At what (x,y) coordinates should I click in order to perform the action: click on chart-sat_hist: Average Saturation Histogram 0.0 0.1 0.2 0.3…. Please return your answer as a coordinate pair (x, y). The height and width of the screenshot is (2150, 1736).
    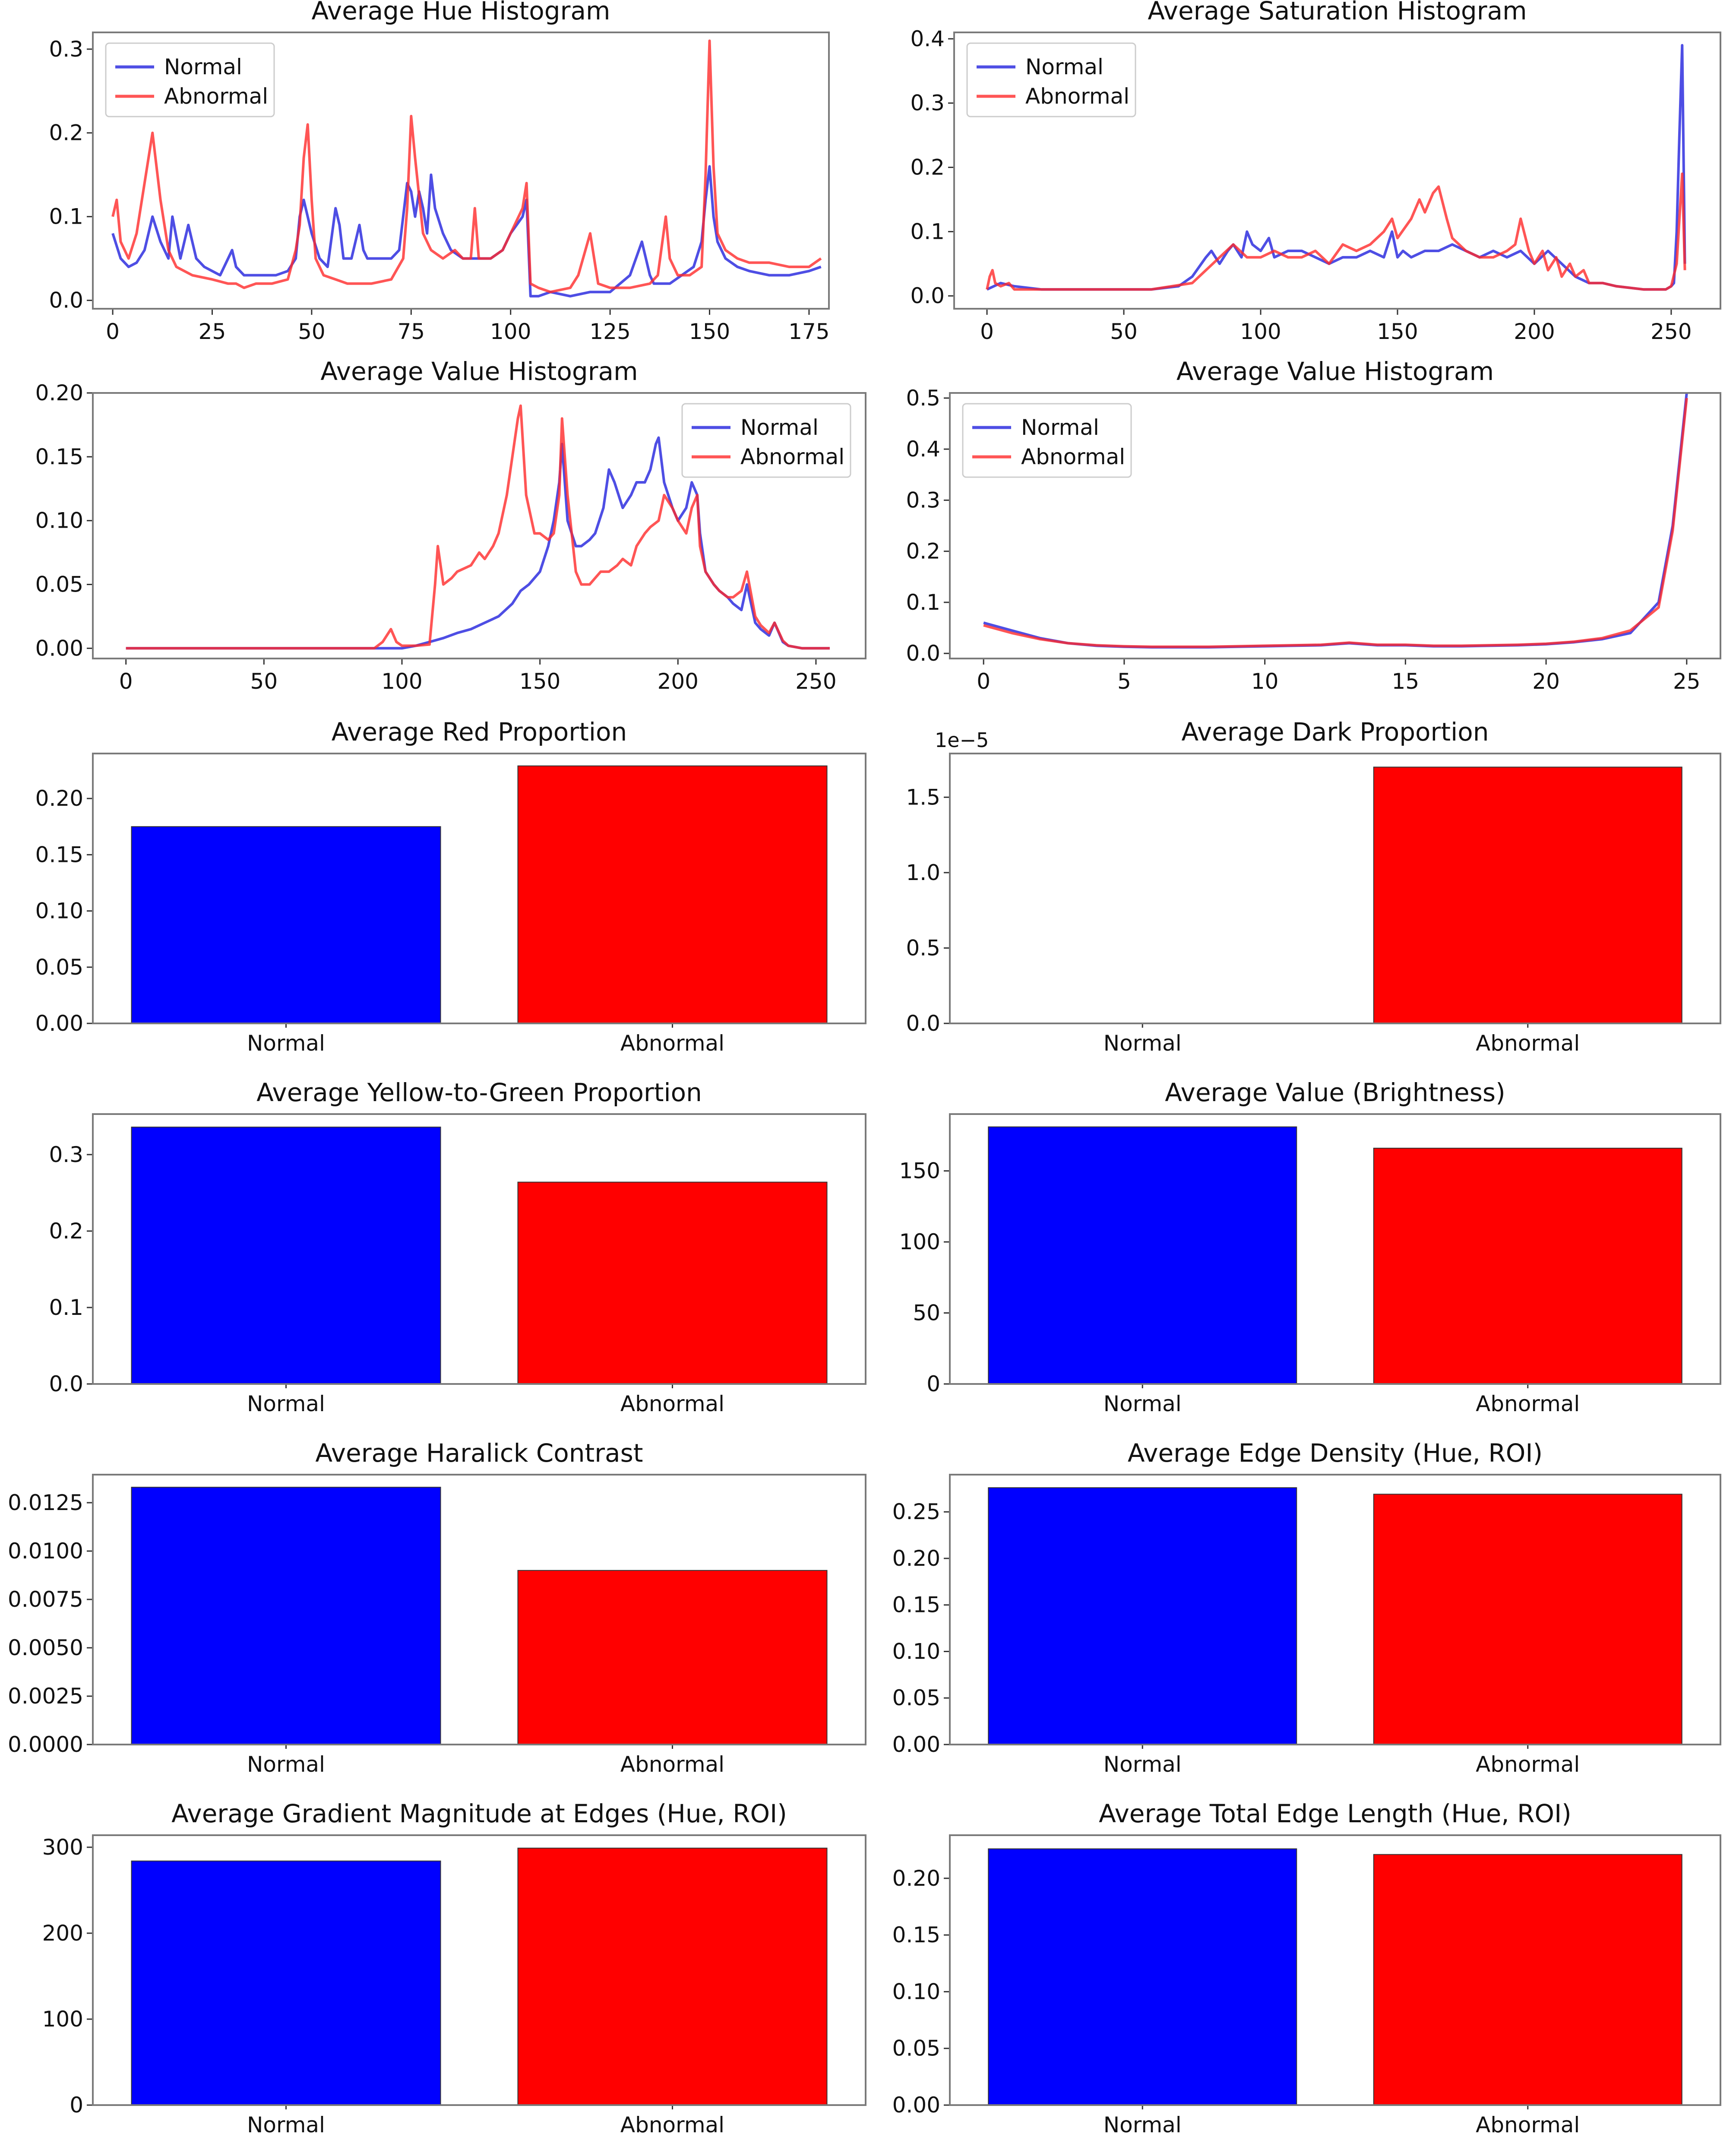
    Looking at the image, I should click on (1315, 172).